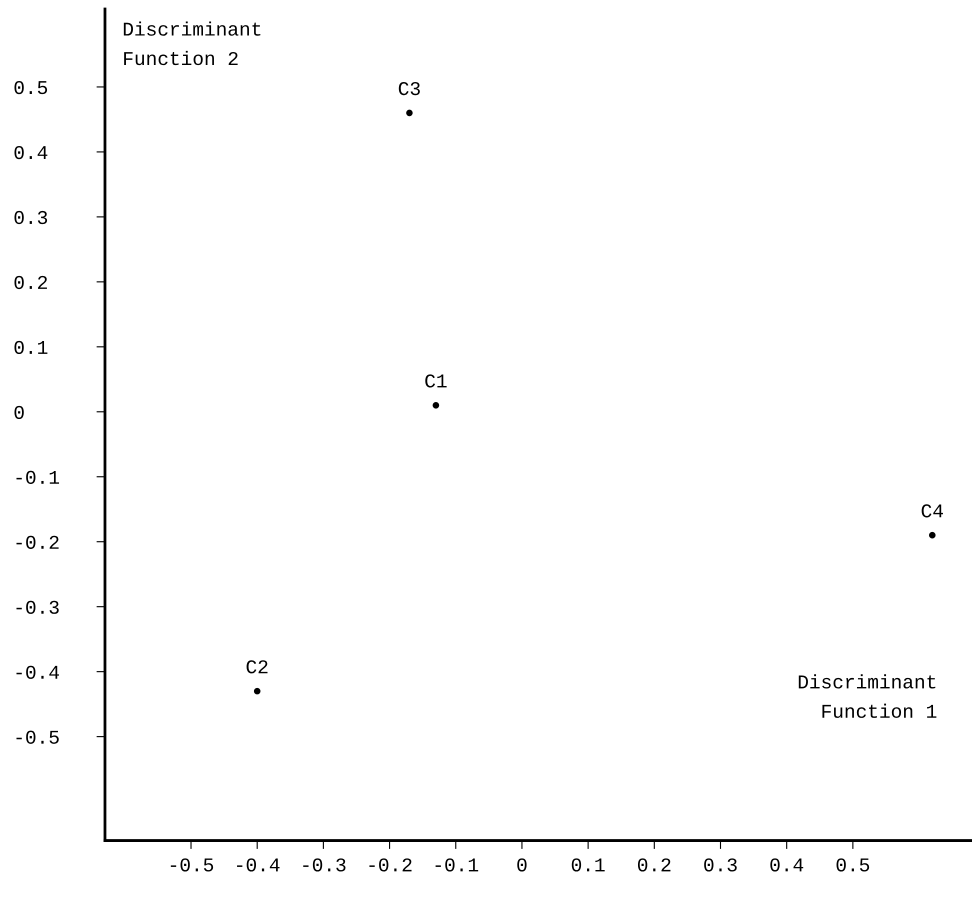 This screenshot has height=899, width=972. I want to click on y-tick-label: -0.3, so click(37, 607).